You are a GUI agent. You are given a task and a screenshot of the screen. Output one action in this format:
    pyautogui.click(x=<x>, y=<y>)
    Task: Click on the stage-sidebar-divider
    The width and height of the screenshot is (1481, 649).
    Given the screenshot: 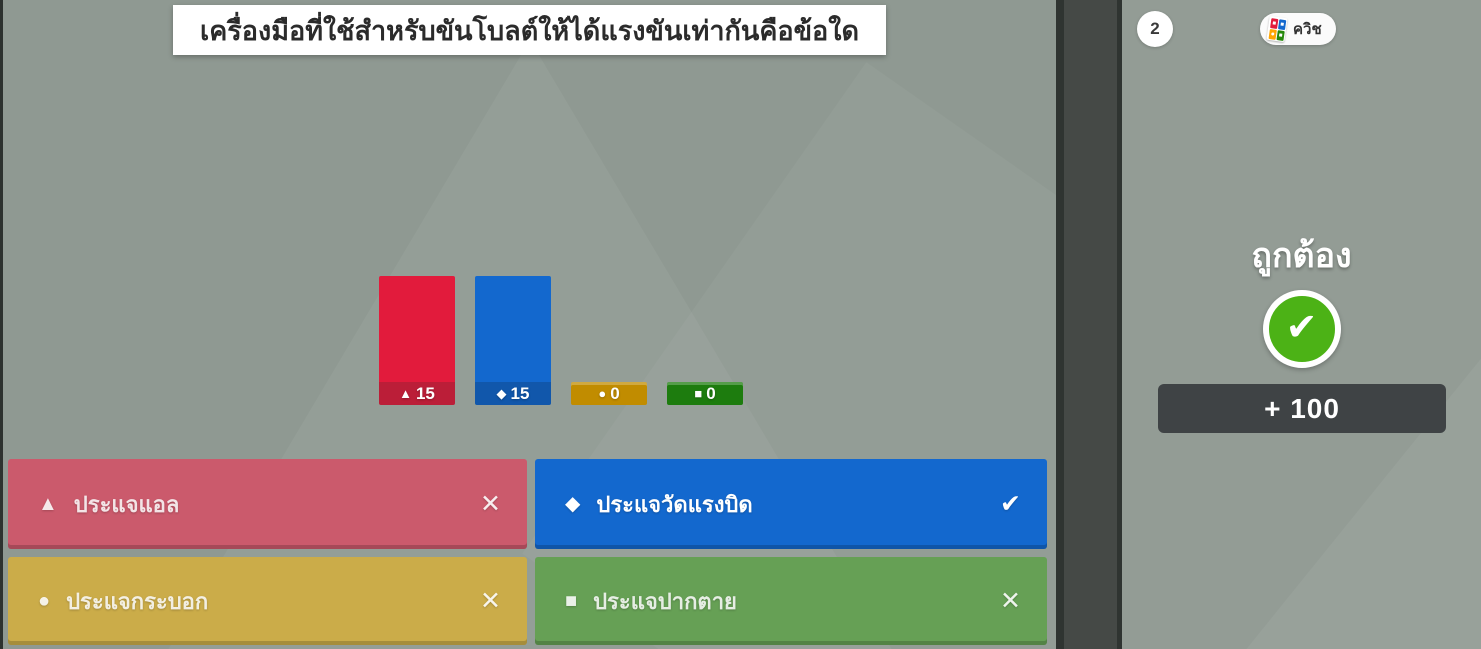 What is the action you would take?
    pyautogui.click(x=1089, y=324)
    